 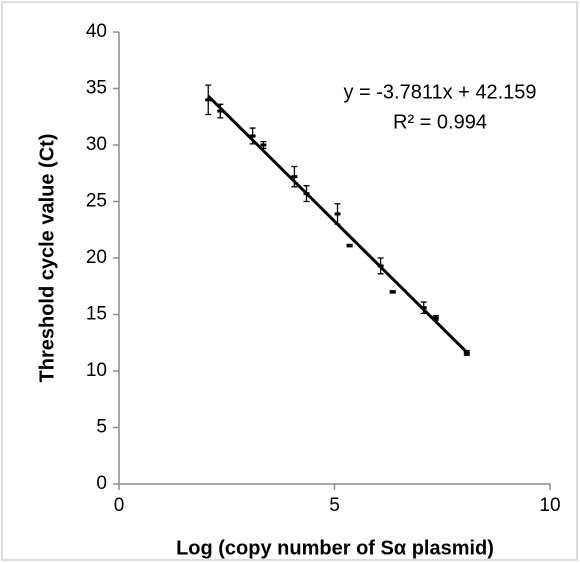 What do you see at coordinates (101, 483) in the screenshot?
I see `y-tick-label: 0` at bounding box center [101, 483].